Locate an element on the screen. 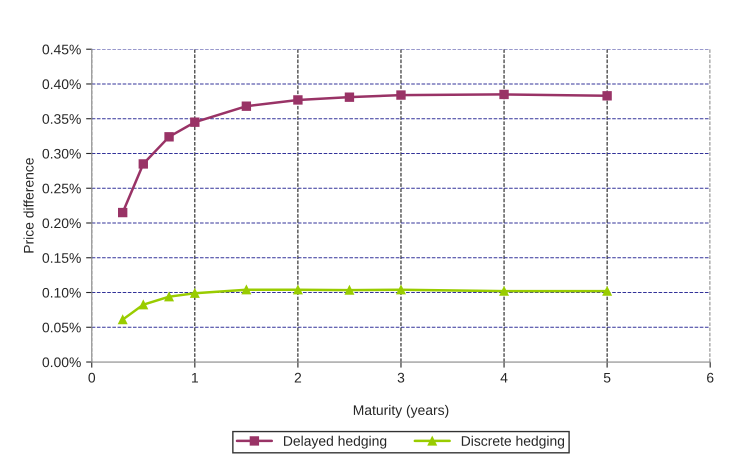 The image size is (746, 460). x-tick-label: 1 is located at coordinates (195, 377).